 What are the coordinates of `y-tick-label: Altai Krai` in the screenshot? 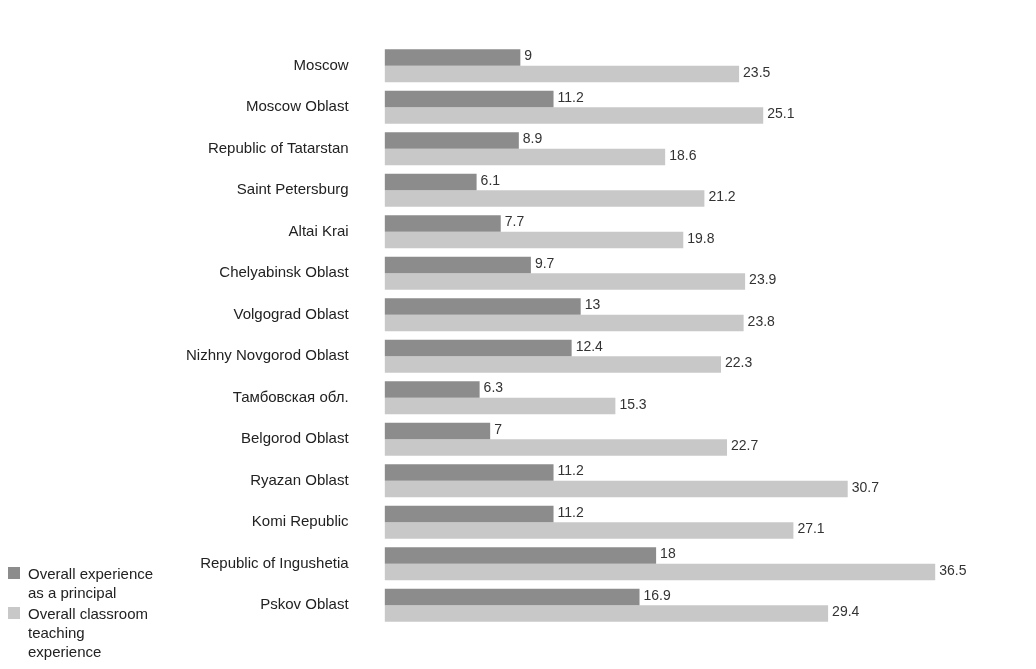 It's located at (318, 230).